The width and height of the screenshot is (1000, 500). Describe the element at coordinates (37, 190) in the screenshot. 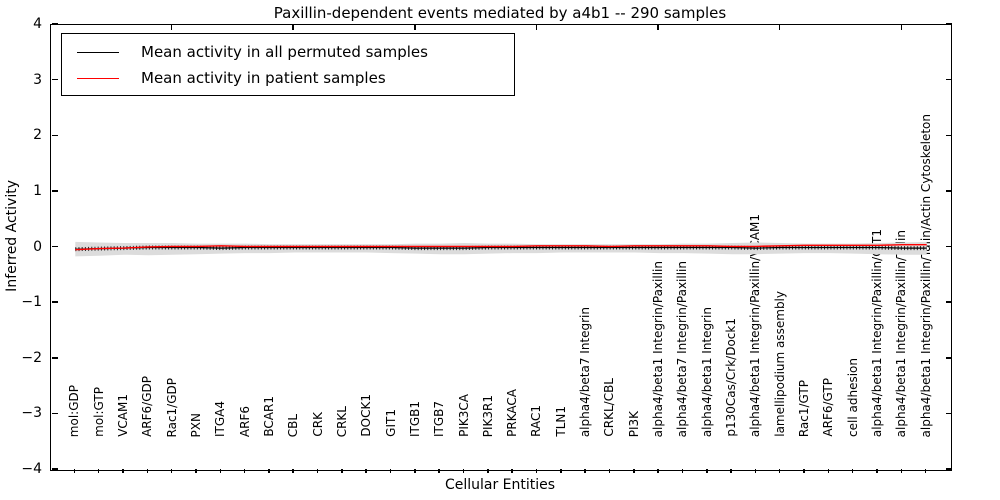

I see `y-tick-label: 1` at that location.